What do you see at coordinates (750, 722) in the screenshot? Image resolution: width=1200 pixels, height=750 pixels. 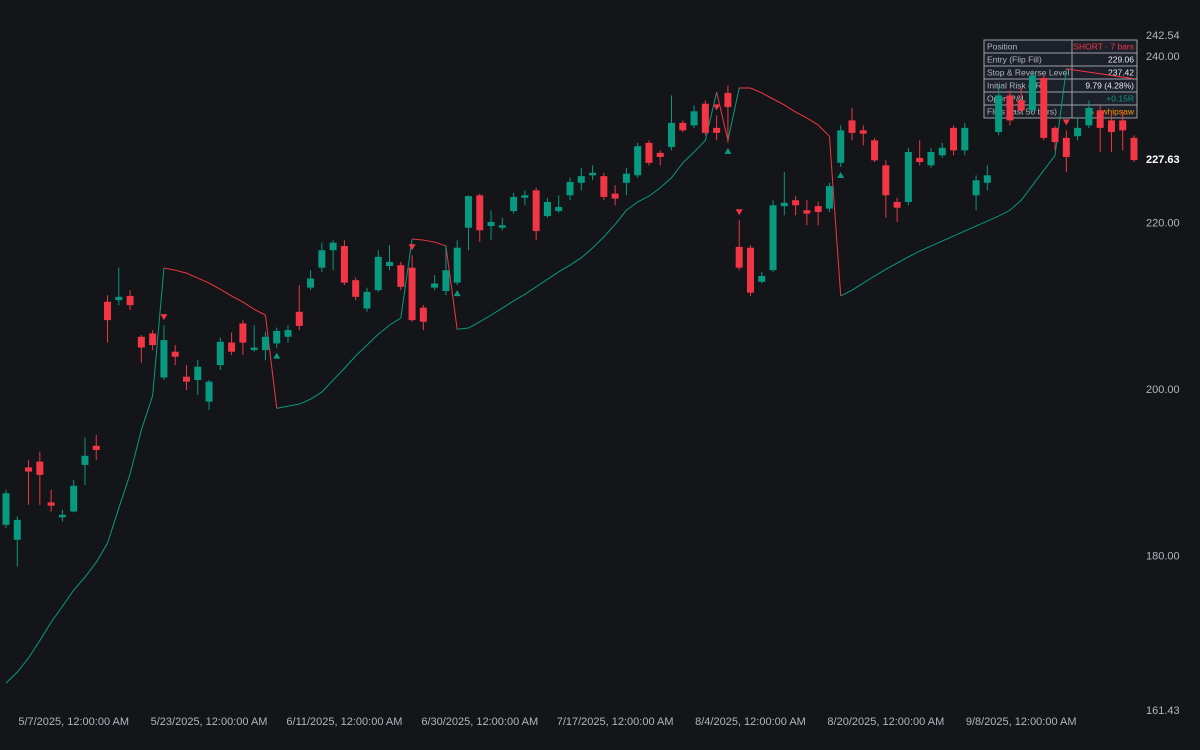 I see `x-tick-label: 8/4/2025, 12:00:00 AM` at bounding box center [750, 722].